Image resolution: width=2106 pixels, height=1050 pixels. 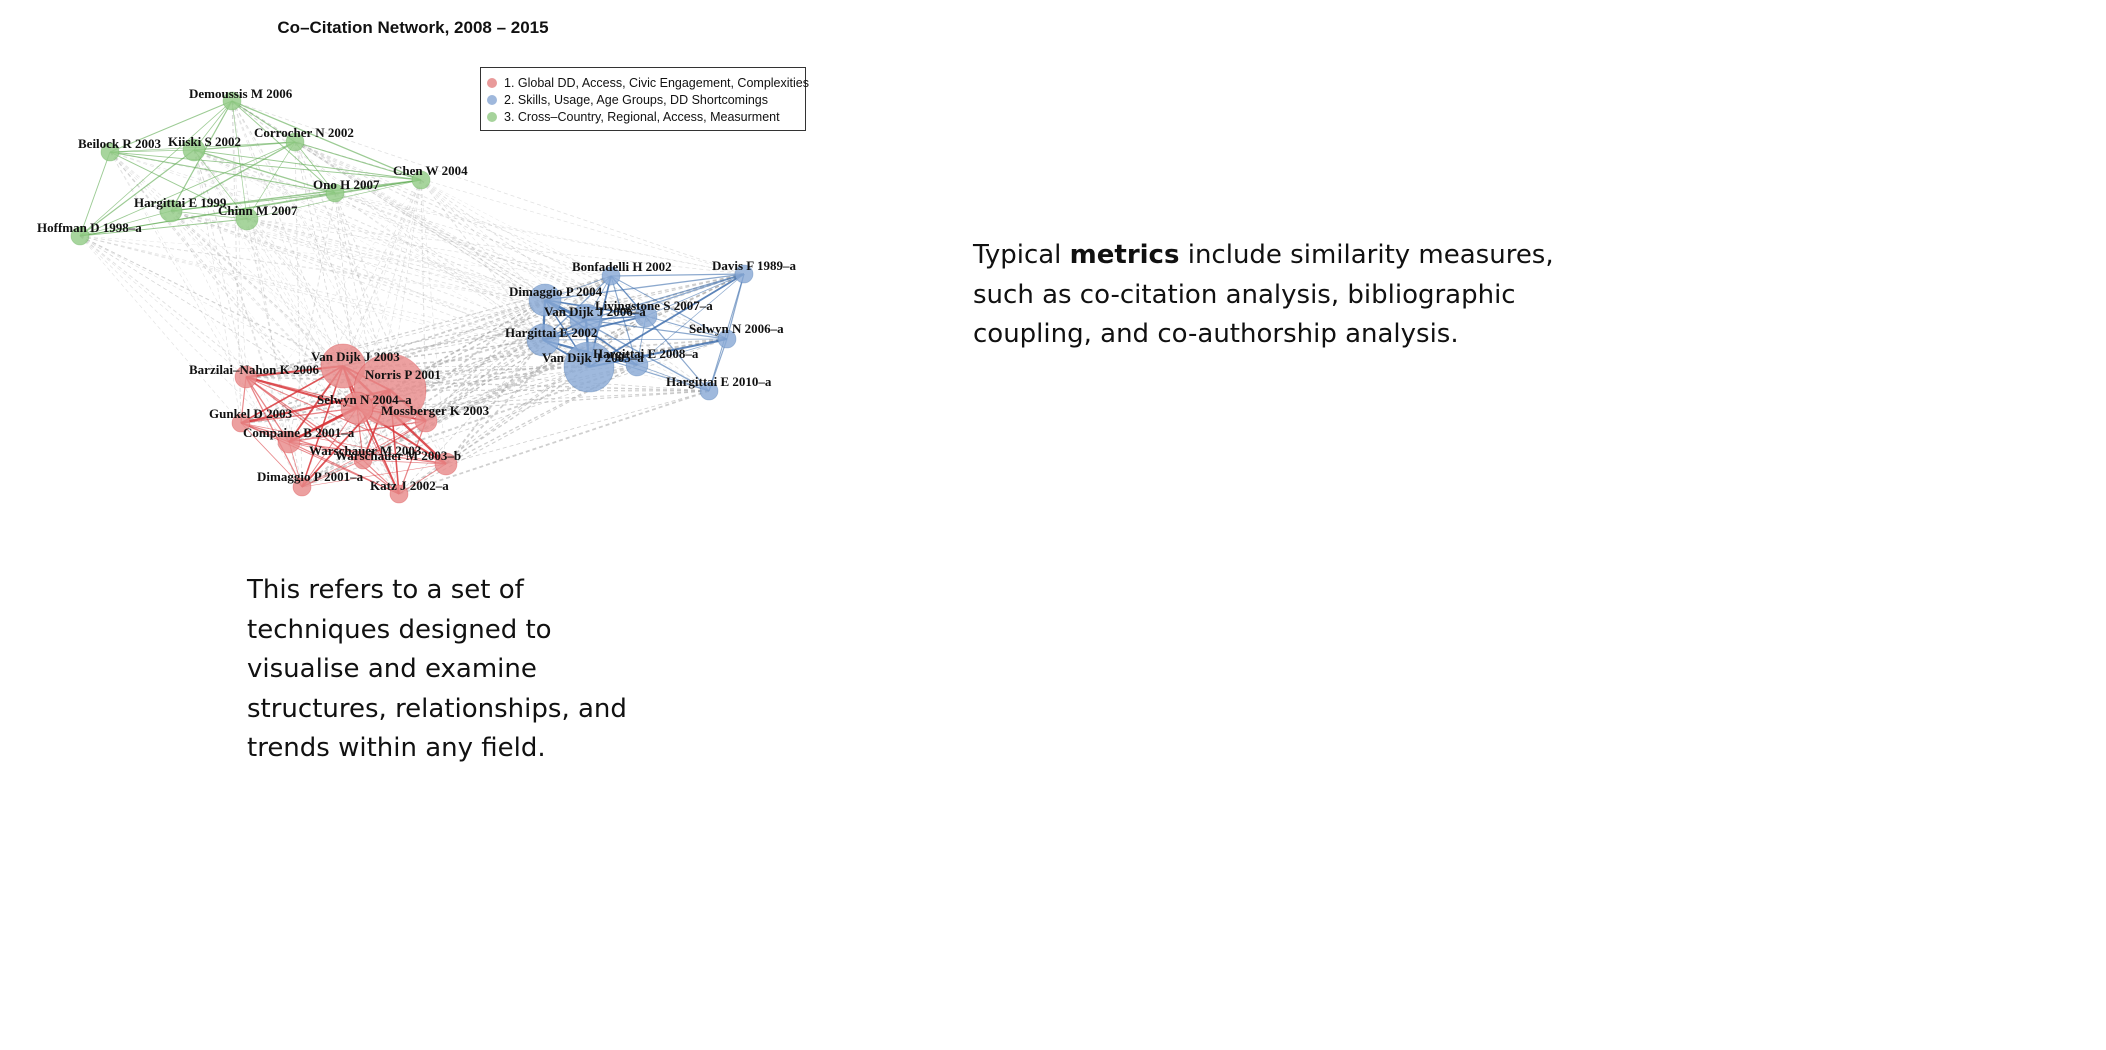 I want to click on node-label-barzilai: Barzilai–Nahon K 2006, so click(x=254, y=369).